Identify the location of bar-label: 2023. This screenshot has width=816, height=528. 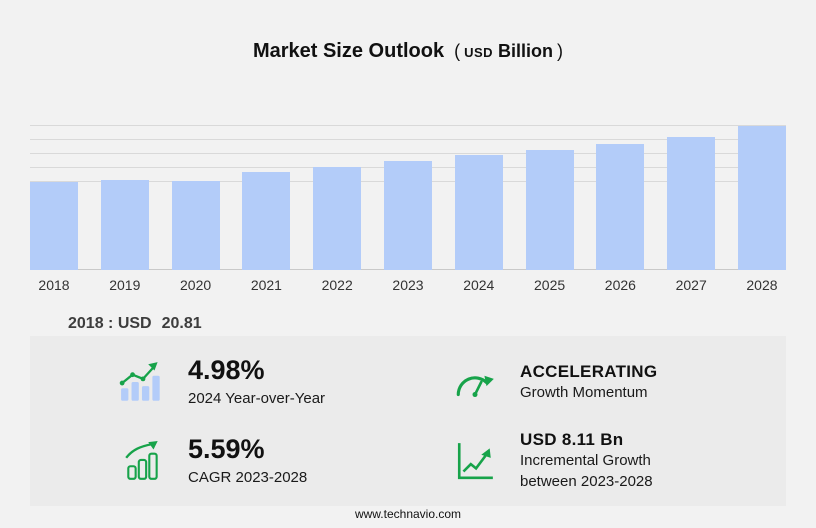
(408, 285).